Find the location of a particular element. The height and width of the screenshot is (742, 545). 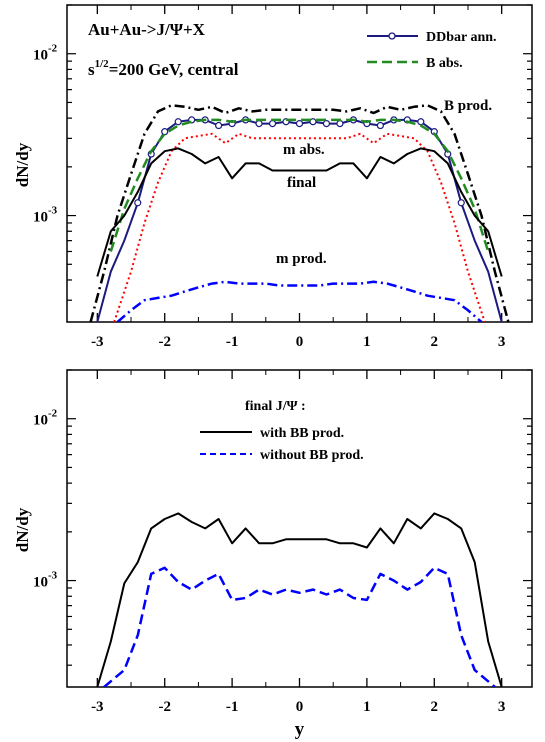

legend-label-with-bb: with BB prod. is located at coordinates (302, 433).